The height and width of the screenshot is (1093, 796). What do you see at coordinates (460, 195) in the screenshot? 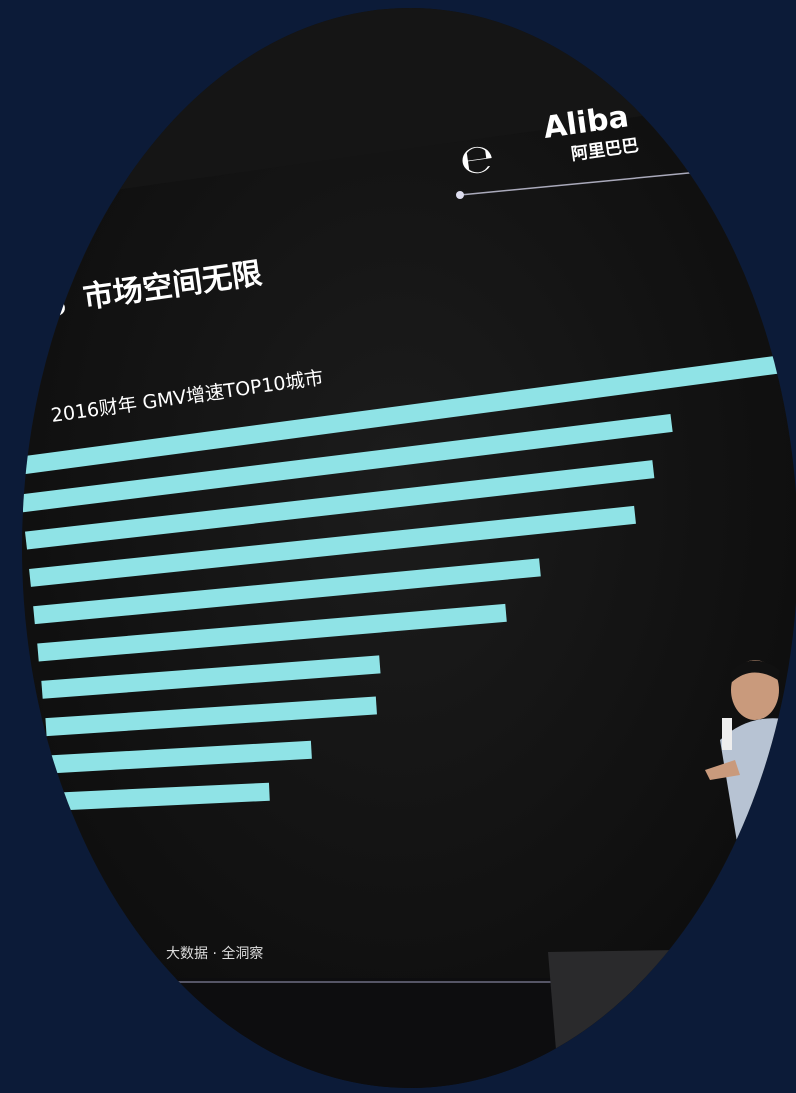
I see `logo-dot` at bounding box center [460, 195].